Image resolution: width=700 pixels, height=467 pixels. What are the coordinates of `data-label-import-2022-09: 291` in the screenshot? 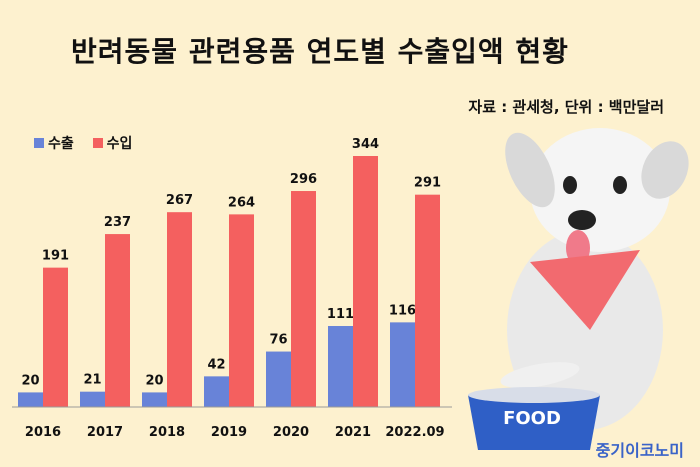 It's located at (427, 183).